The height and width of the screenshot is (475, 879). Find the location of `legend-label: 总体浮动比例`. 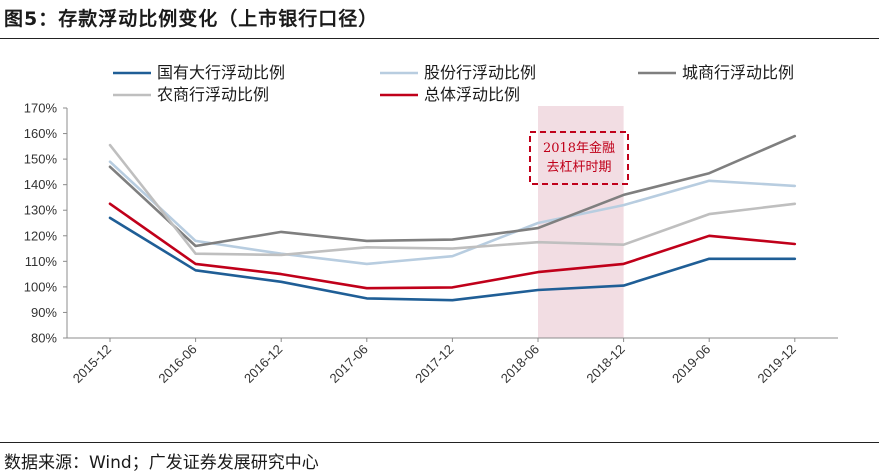

legend-label: 总体浮动比例 is located at coordinates (472, 94).